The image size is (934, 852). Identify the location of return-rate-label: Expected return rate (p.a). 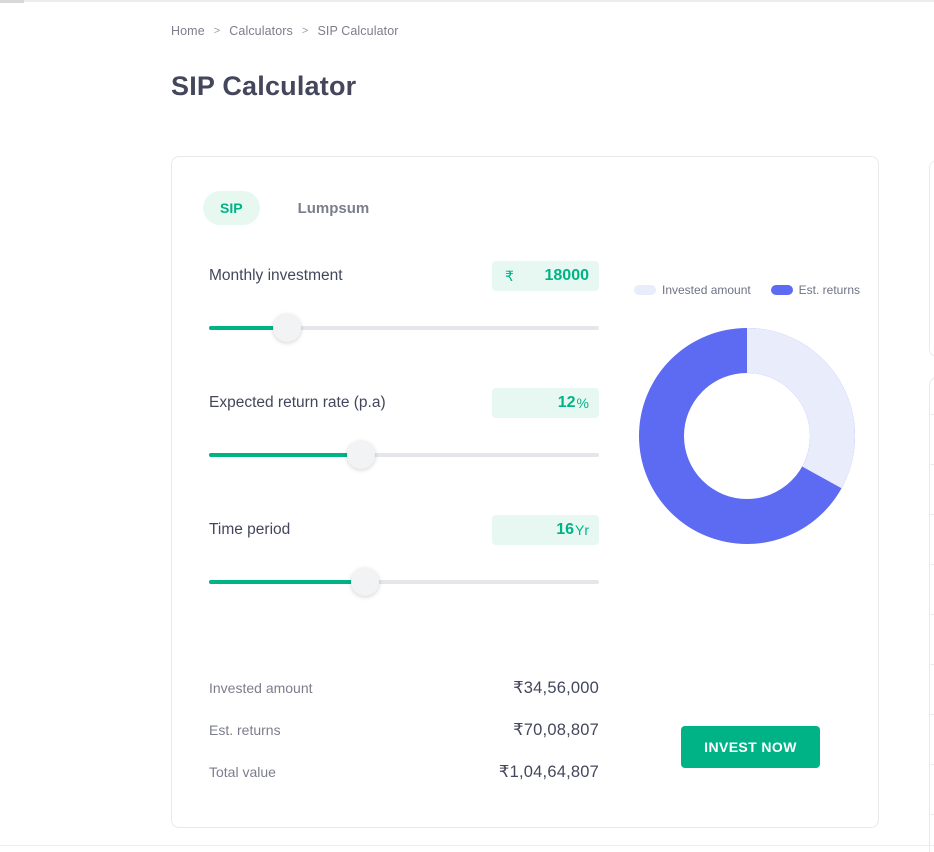
(297, 402).